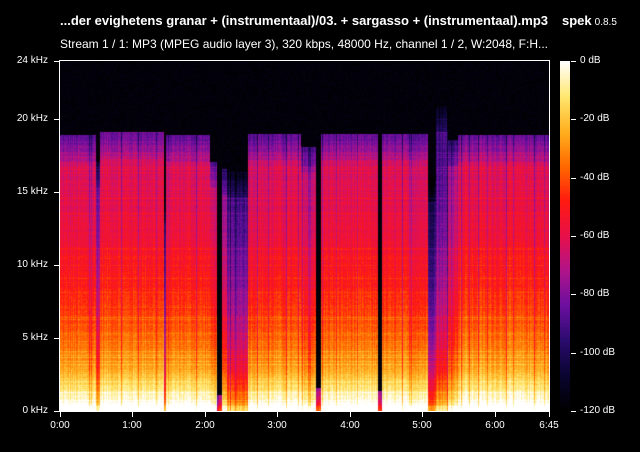 This screenshot has width=640, height=452. What do you see at coordinates (32, 118) in the screenshot?
I see `y-tick-label: 20 kHz` at bounding box center [32, 118].